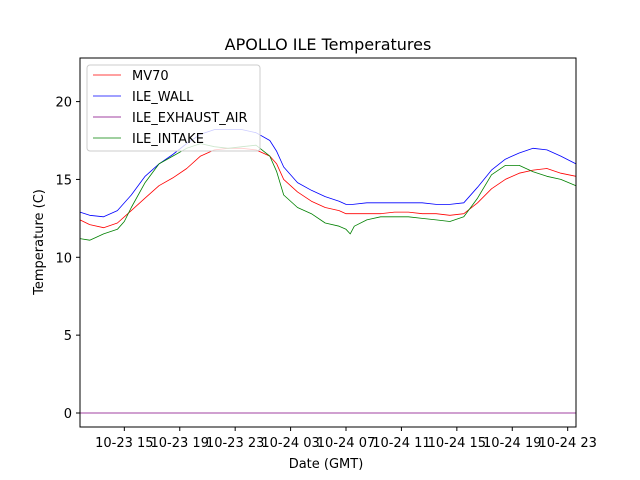  What do you see at coordinates (457, 443) in the screenshot?
I see `x-tick-label: 10-24 15` at bounding box center [457, 443].